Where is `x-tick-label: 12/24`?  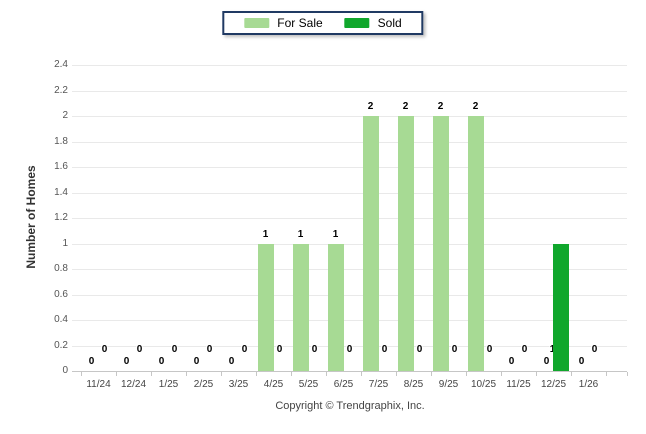 x-tick-label: 12/24 is located at coordinates (133, 384).